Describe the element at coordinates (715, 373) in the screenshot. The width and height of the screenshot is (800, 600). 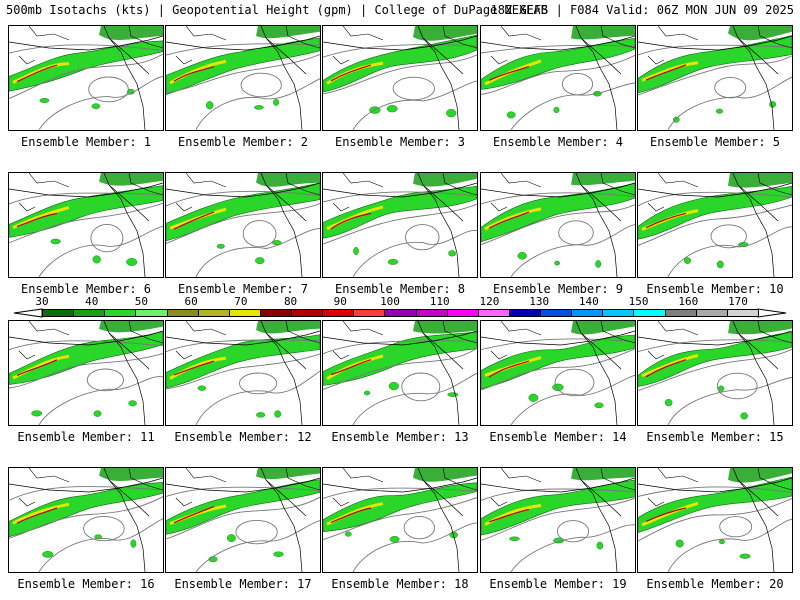
I see `member-15-map` at that location.